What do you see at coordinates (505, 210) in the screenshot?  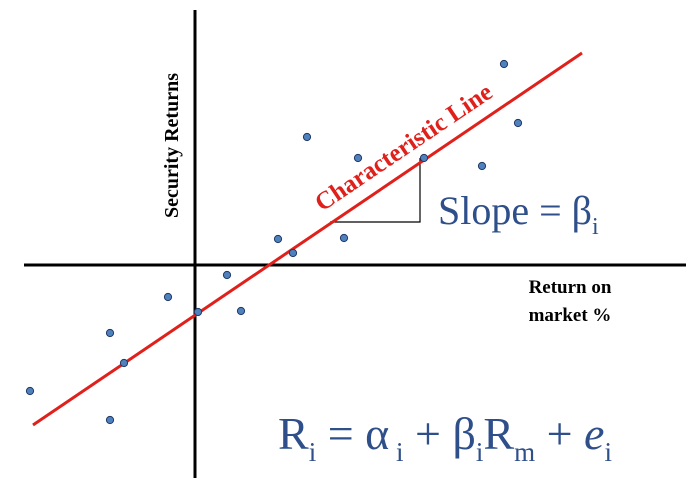 I see `slope-prefix: Slope =` at bounding box center [505, 210].